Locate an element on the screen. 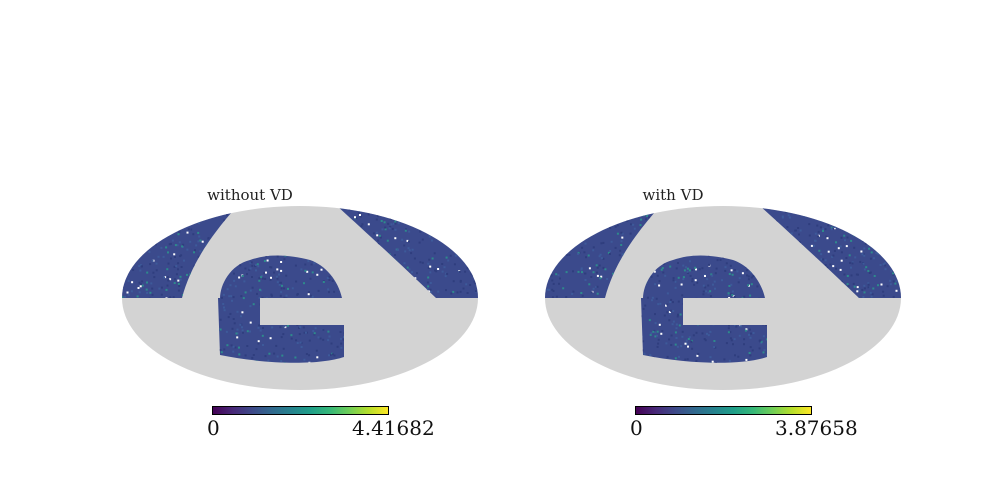 This screenshot has width=1000, height=500. map-title: with VD is located at coordinates (673, 195).